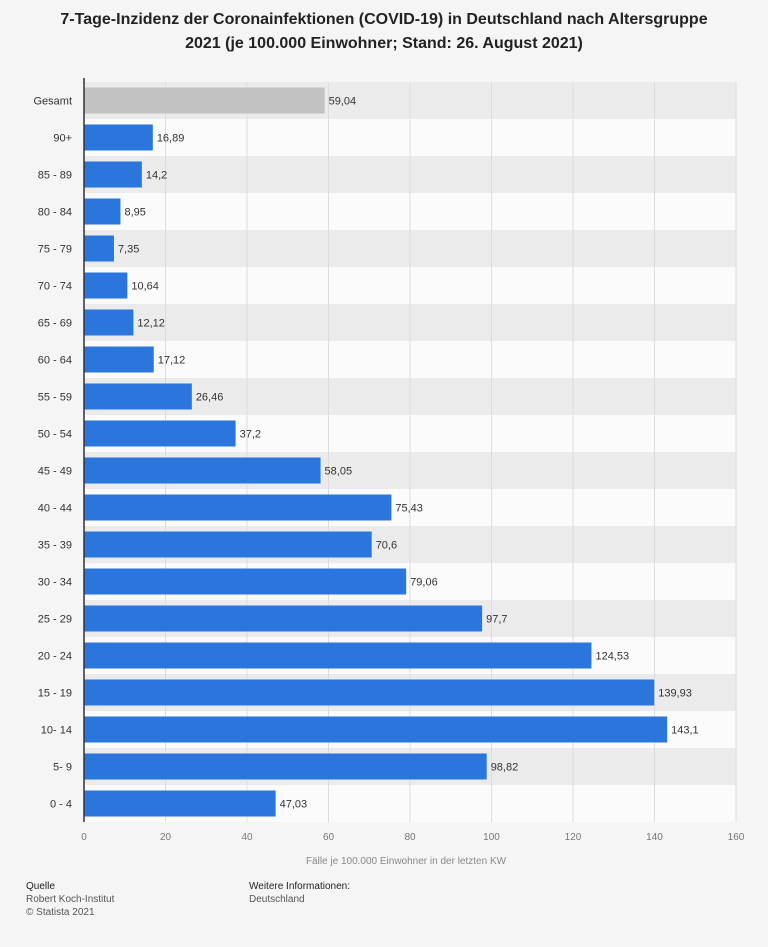  What do you see at coordinates (496, 620) in the screenshot?
I see `value-label: 97,7` at bounding box center [496, 620].